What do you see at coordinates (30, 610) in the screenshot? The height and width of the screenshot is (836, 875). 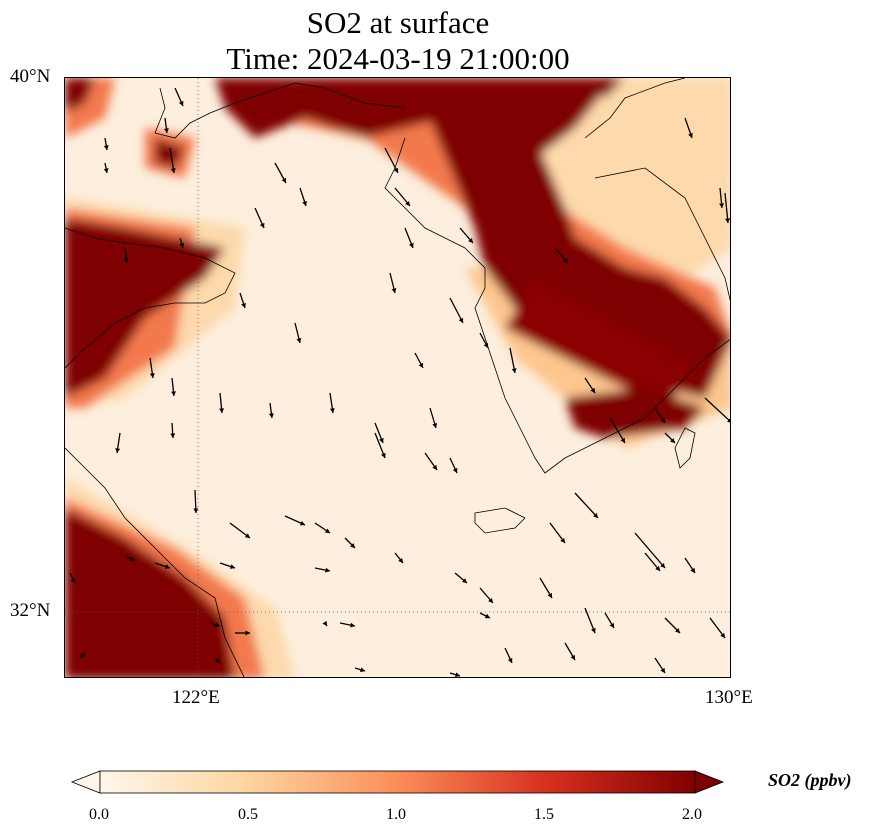 I see `lat-tick-32n: 32°N` at bounding box center [30, 610].